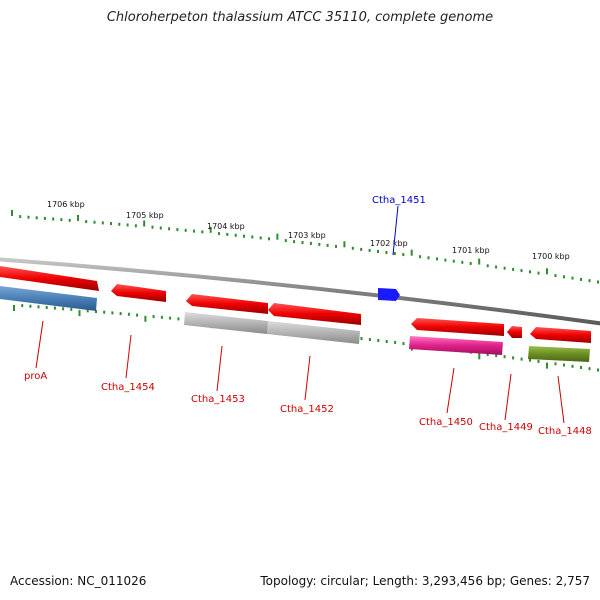 The width and height of the screenshot is (600, 600). What do you see at coordinates (457, 327) in the screenshot?
I see `gene-arrow-ctha-1450-red` at bounding box center [457, 327].